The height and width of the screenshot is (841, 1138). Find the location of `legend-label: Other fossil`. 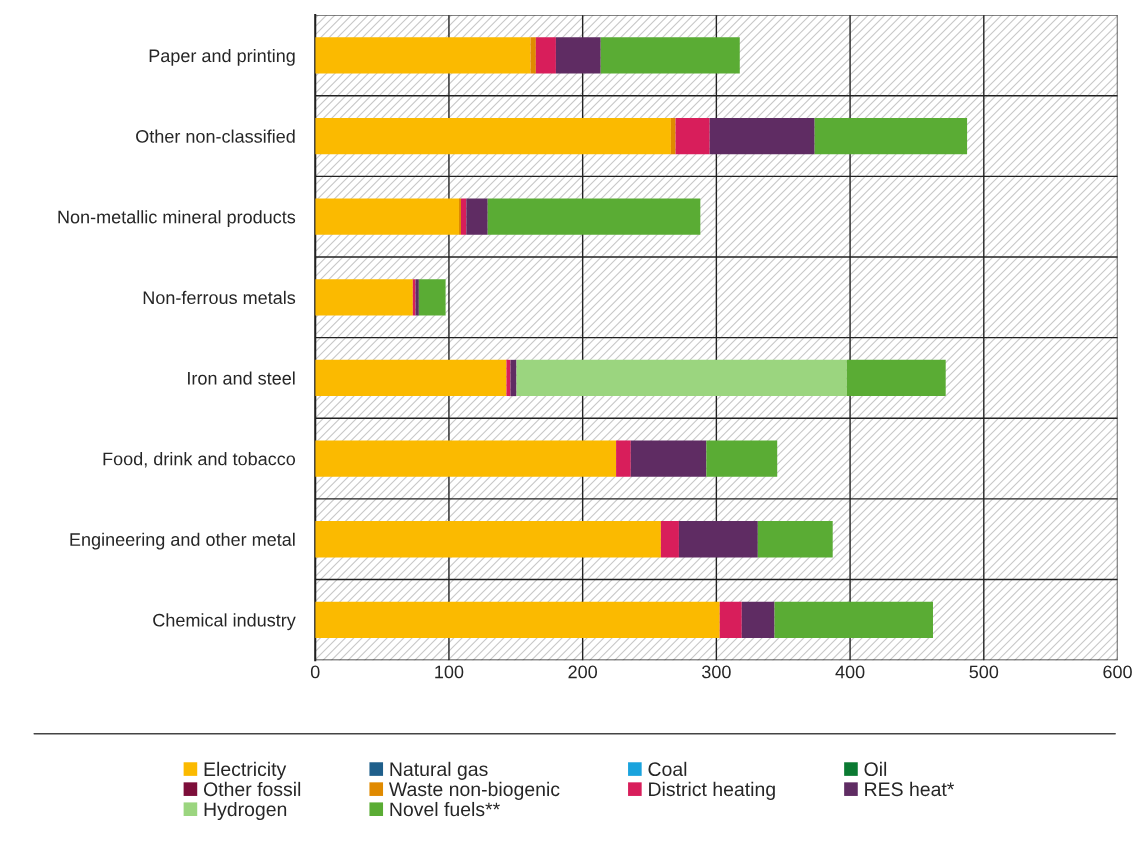

legend-label: Other fossil is located at coordinates (252, 789).